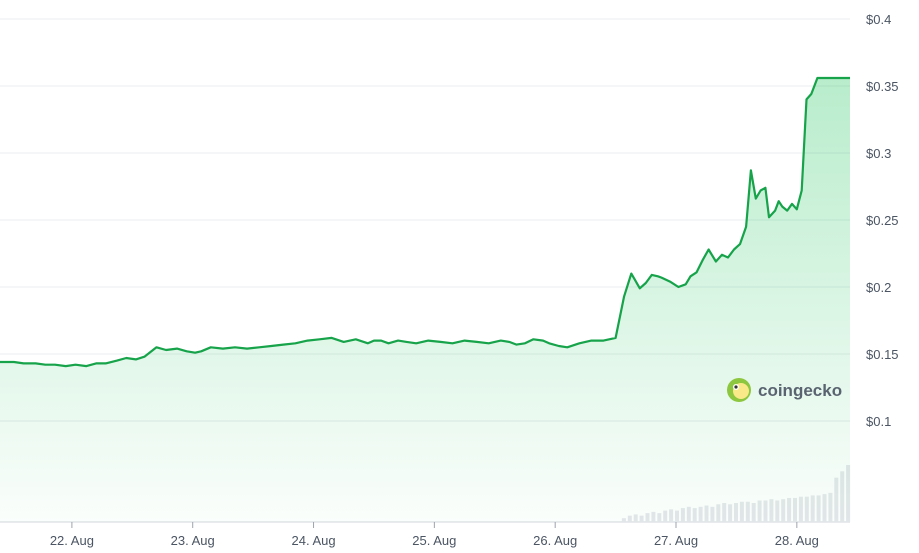 This screenshot has height=553, width=919. I want to click on y-axis-ticks: $0.4 $0.35 $0.3 $0.25 $0.2 $0.15 $0.1, so click(882, 220).